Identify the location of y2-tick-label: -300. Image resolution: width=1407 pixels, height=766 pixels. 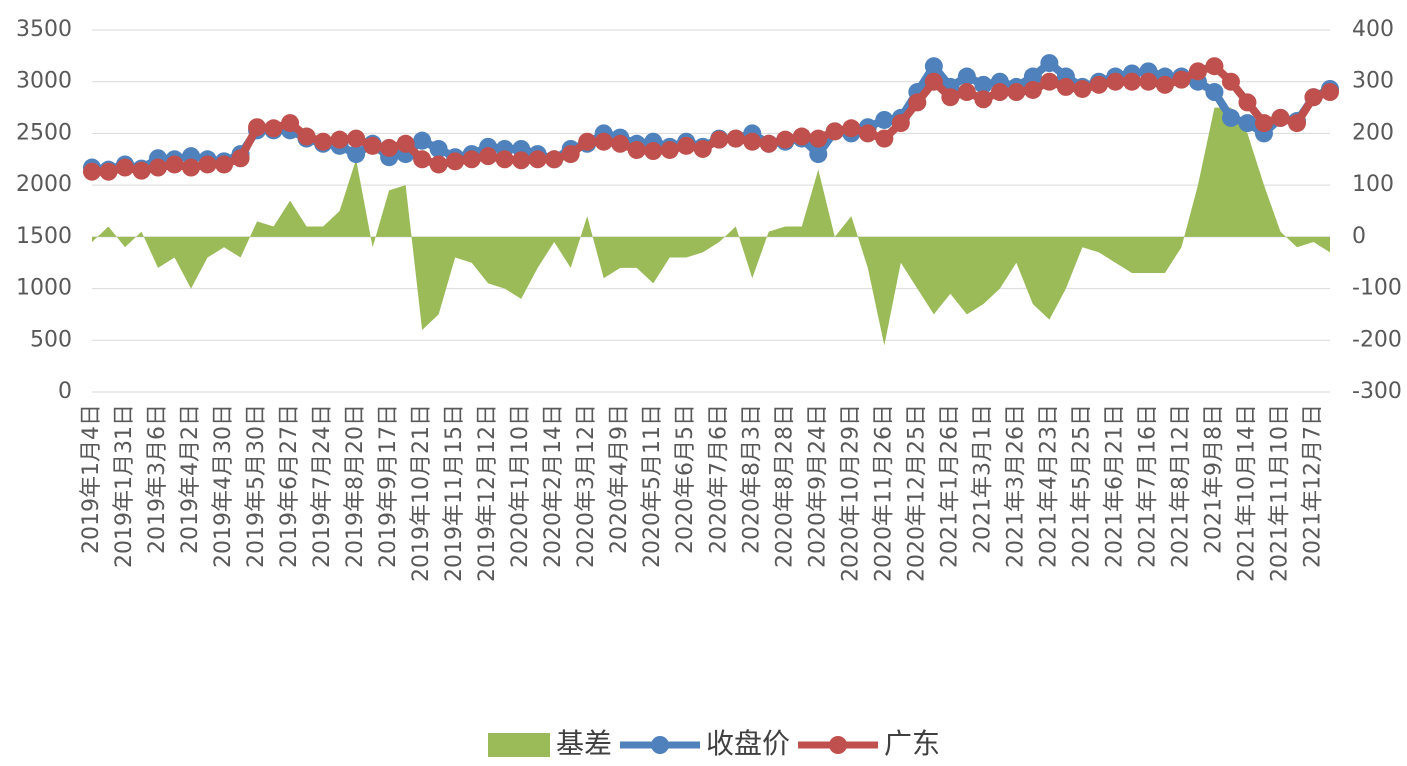
(1377, 391).